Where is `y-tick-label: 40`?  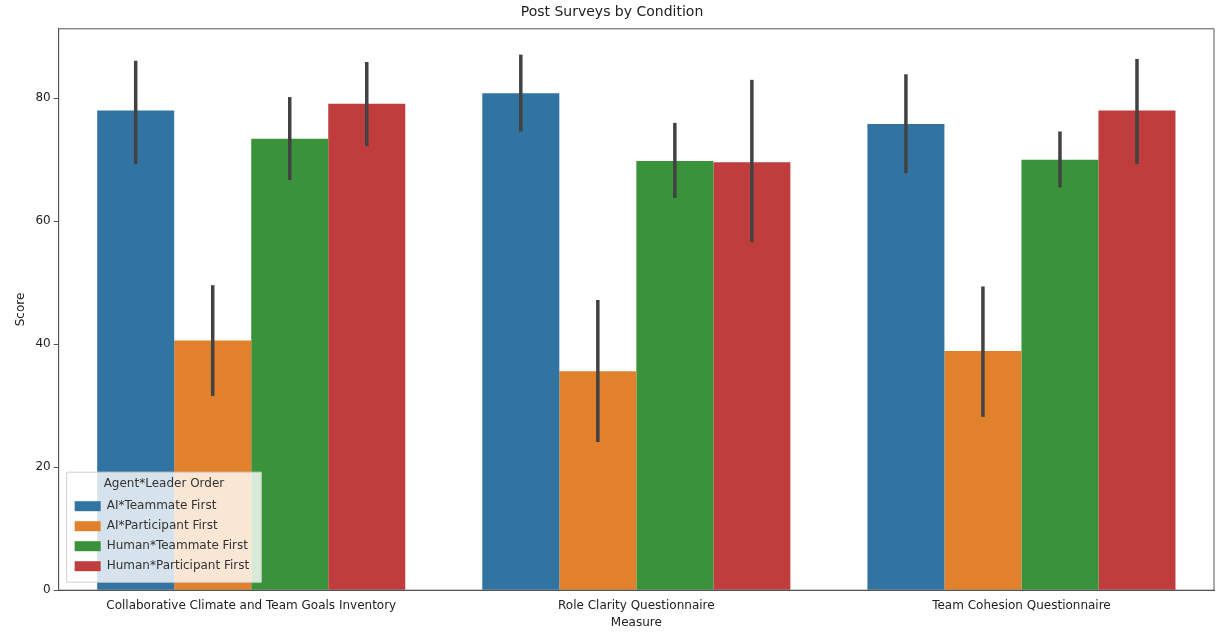 y-tick-label: 40 is located at coordinates (43, 343).